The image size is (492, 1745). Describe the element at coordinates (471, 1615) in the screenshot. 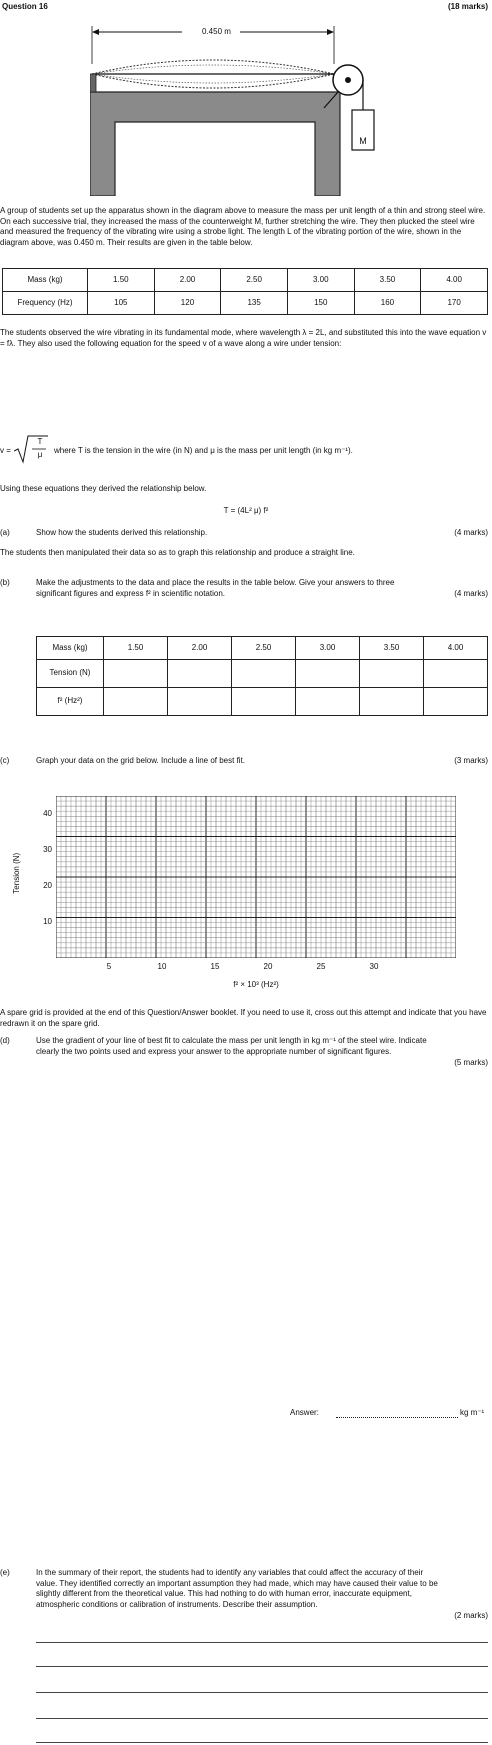

I see `part-e-marks: (2 marks)` at that location.